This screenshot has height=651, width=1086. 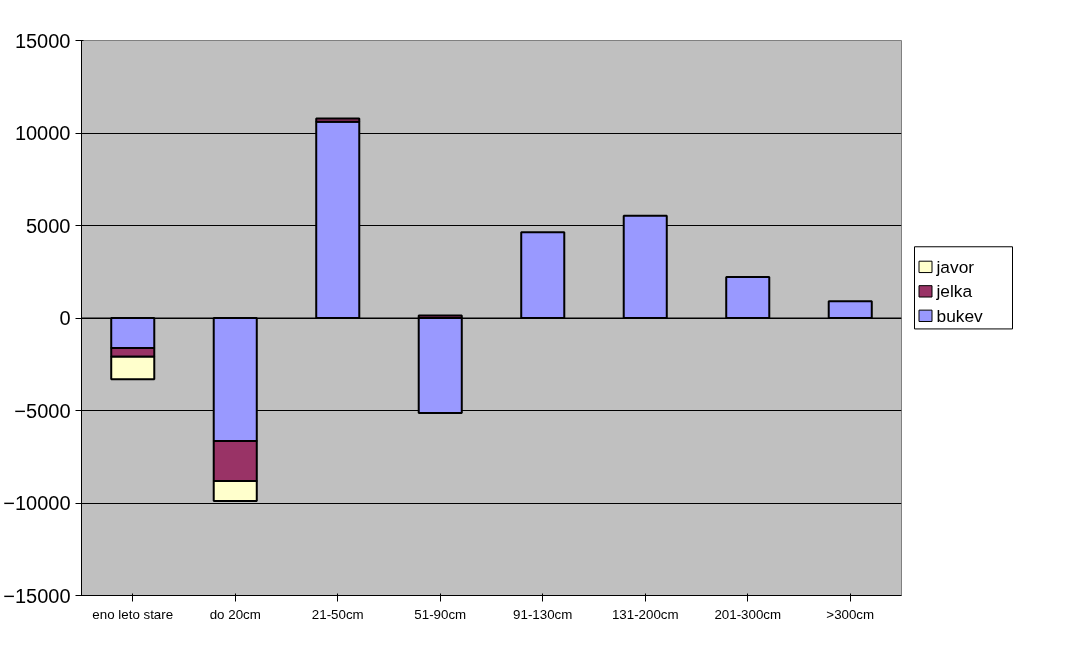 What do you see at coordinates (42, 40) in the screenshot?
I see `y-tick-label: 15000` at bounding box center [42, 40].